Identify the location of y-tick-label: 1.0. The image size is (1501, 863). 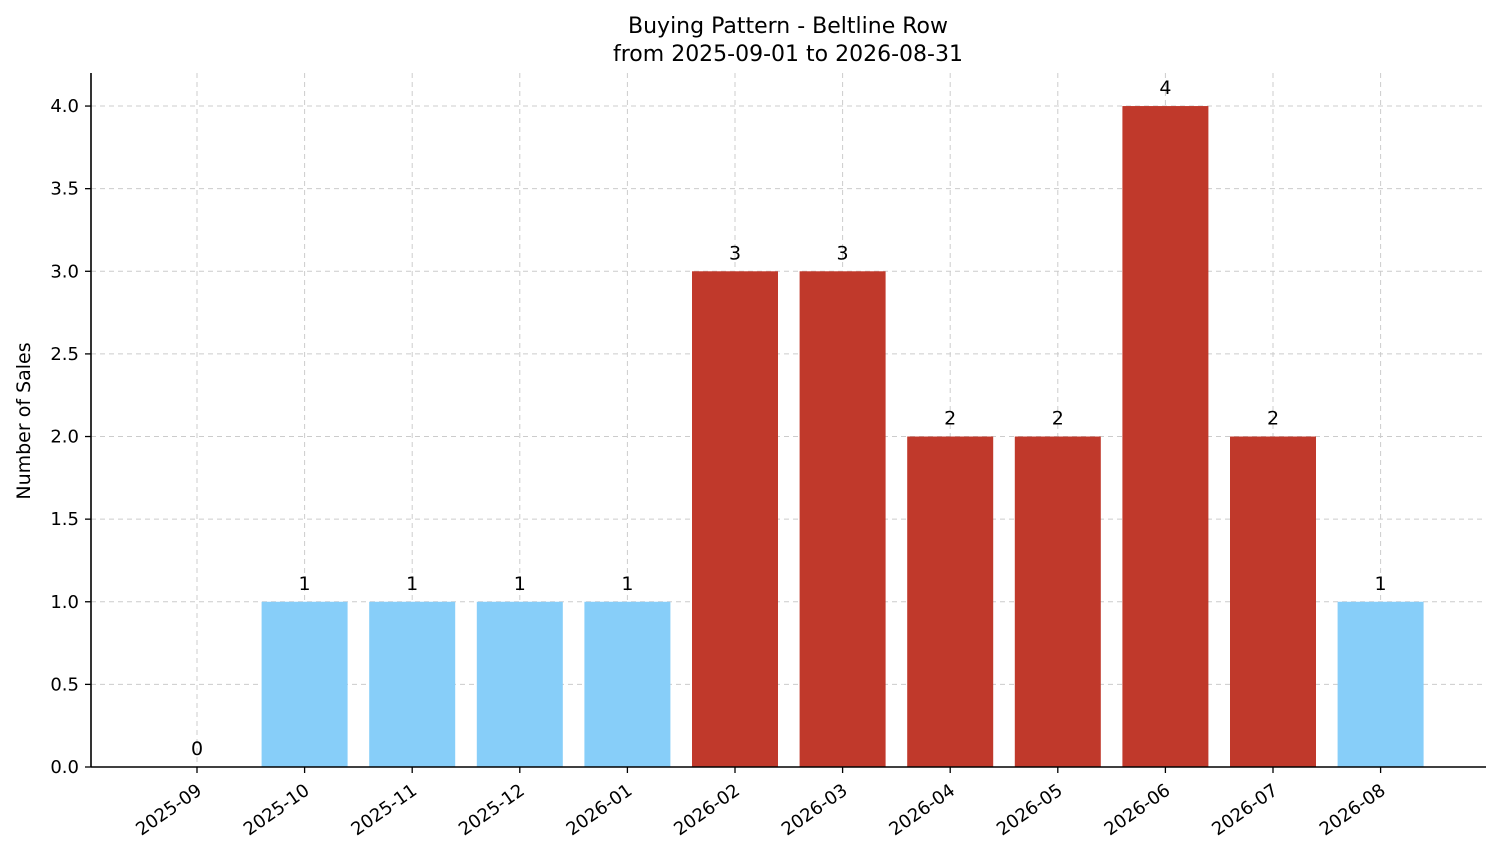
(64, 602).